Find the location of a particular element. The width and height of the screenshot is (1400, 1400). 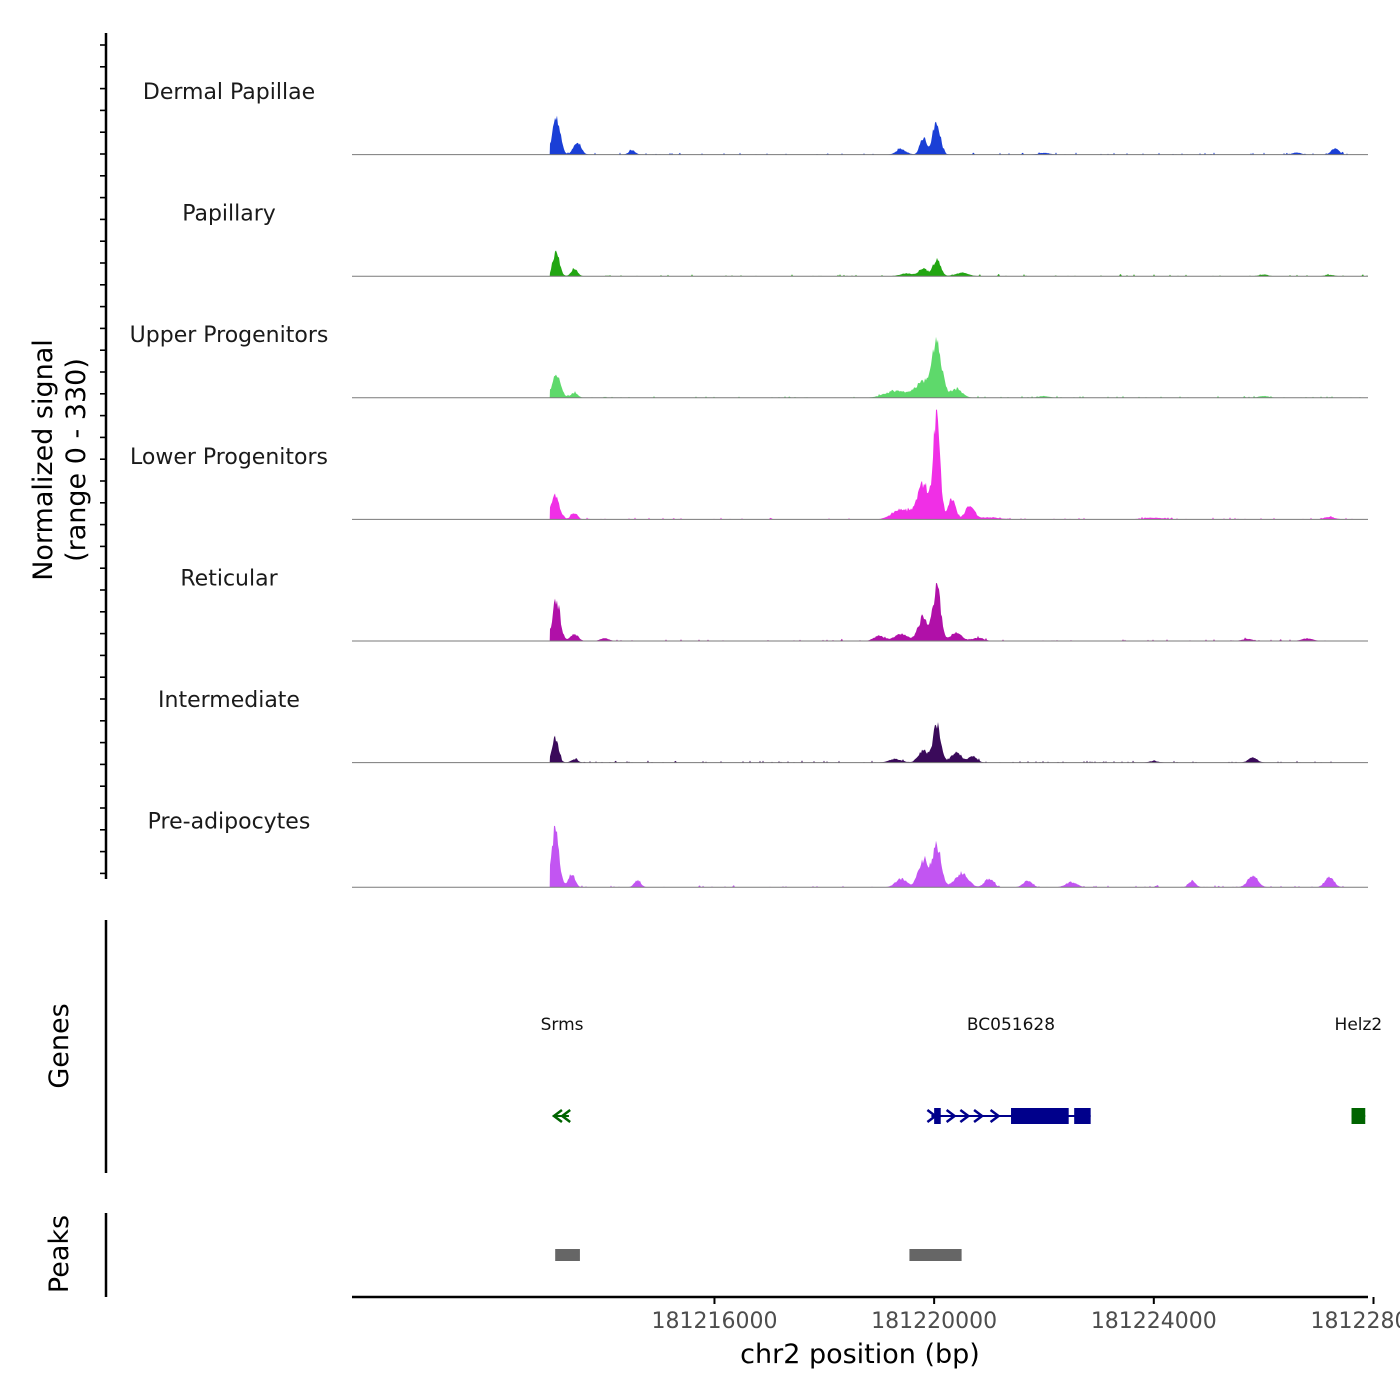

track-label: Papillary is located at coordinates (229, 214).